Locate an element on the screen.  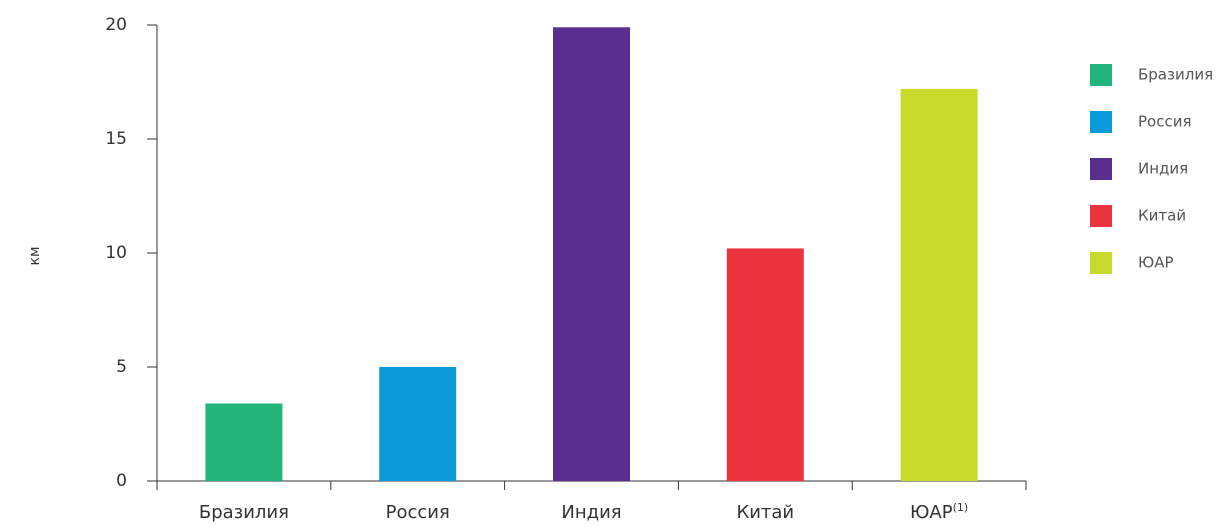
y-axis-label: км is located at coordinates (35, 255).